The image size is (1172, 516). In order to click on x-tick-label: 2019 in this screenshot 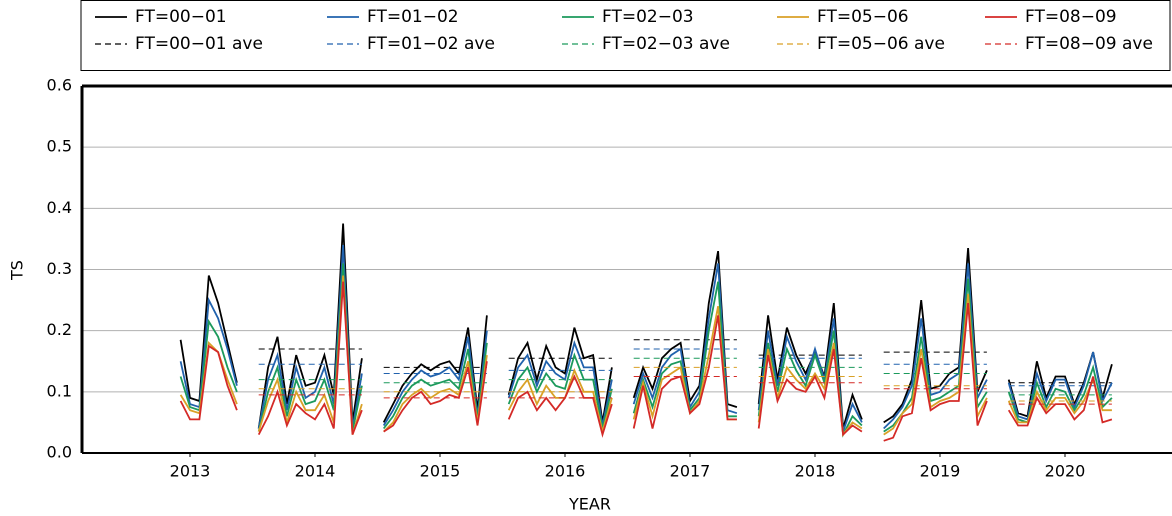, I will do `click(940, 471)`.